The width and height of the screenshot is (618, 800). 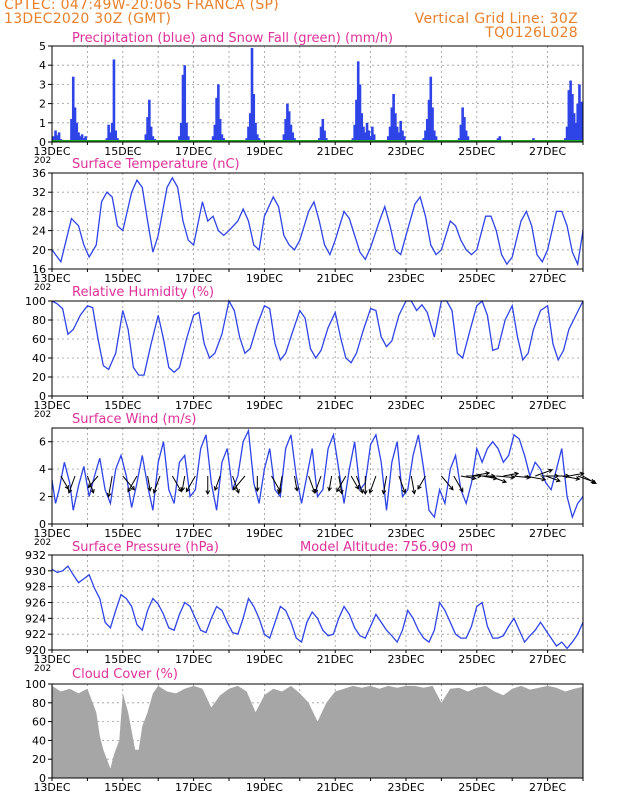 What do you see at coordinates (335, 787) in the screenshot?
I see `cloud-cover-date-label: 21DEC` at bounding box center [335, 787].